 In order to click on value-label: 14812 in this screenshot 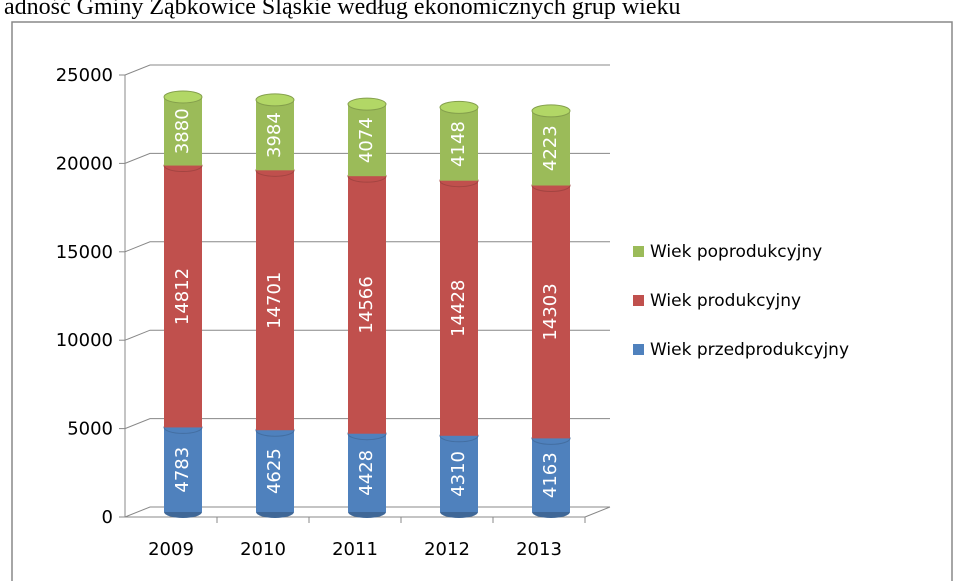, I will do `click(182, 296)`.